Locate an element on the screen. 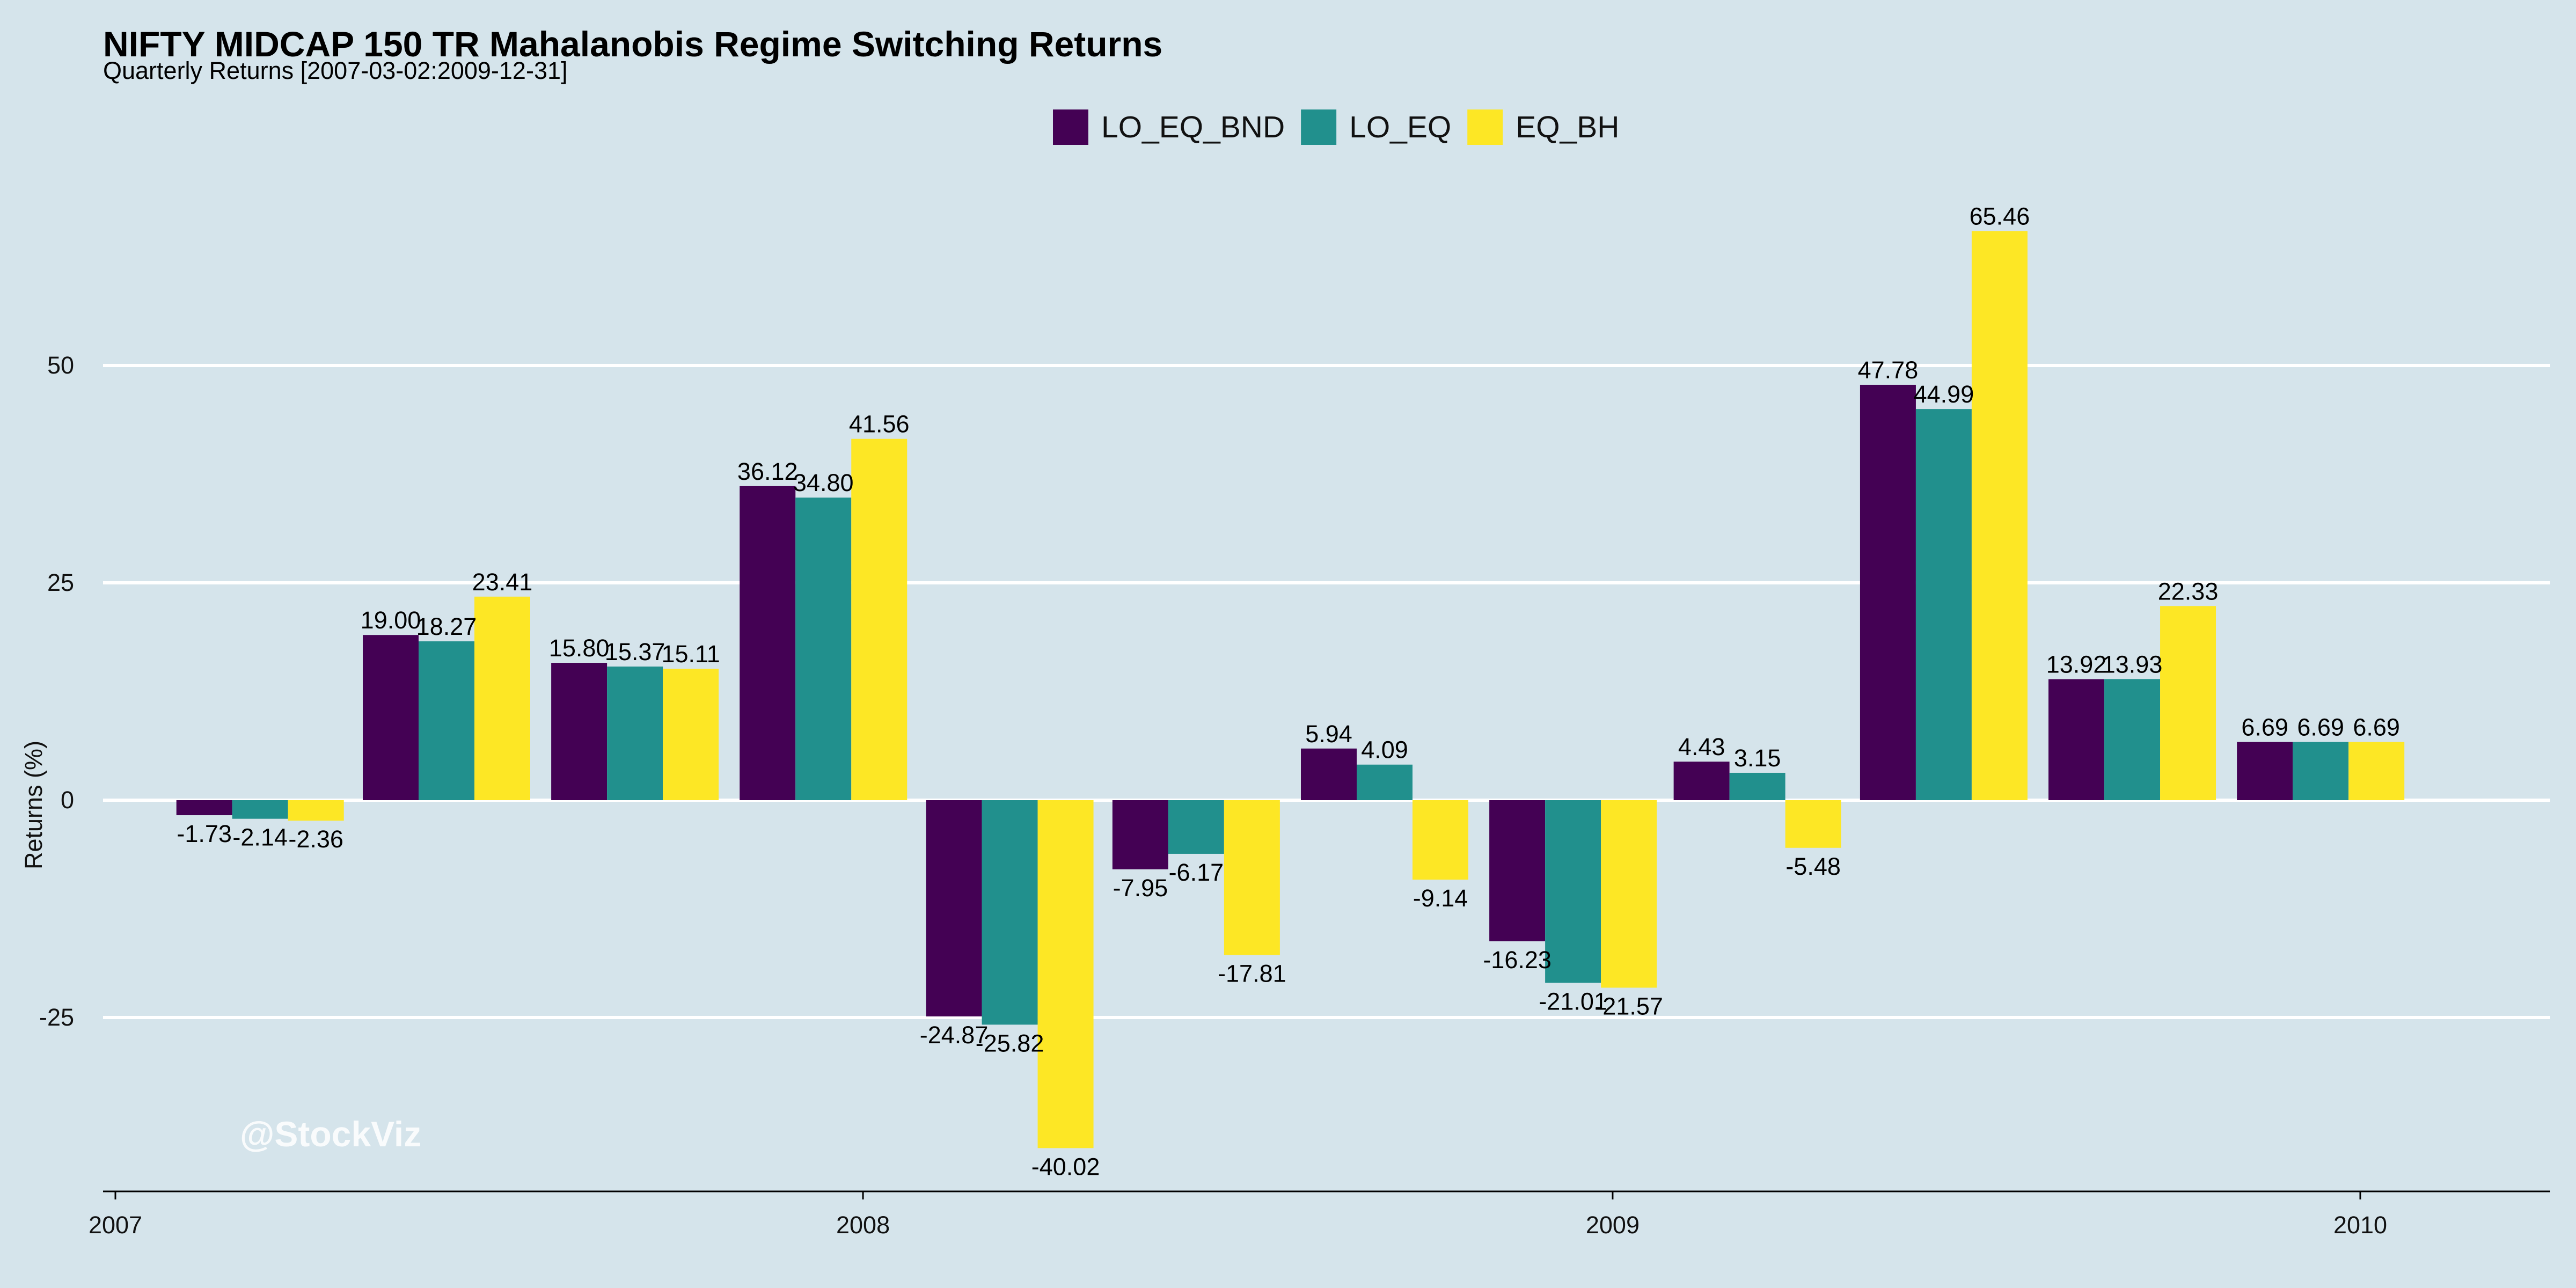 The image size is (2576, 1288). data-label: -2.36 is located at coordinates (315, 839).